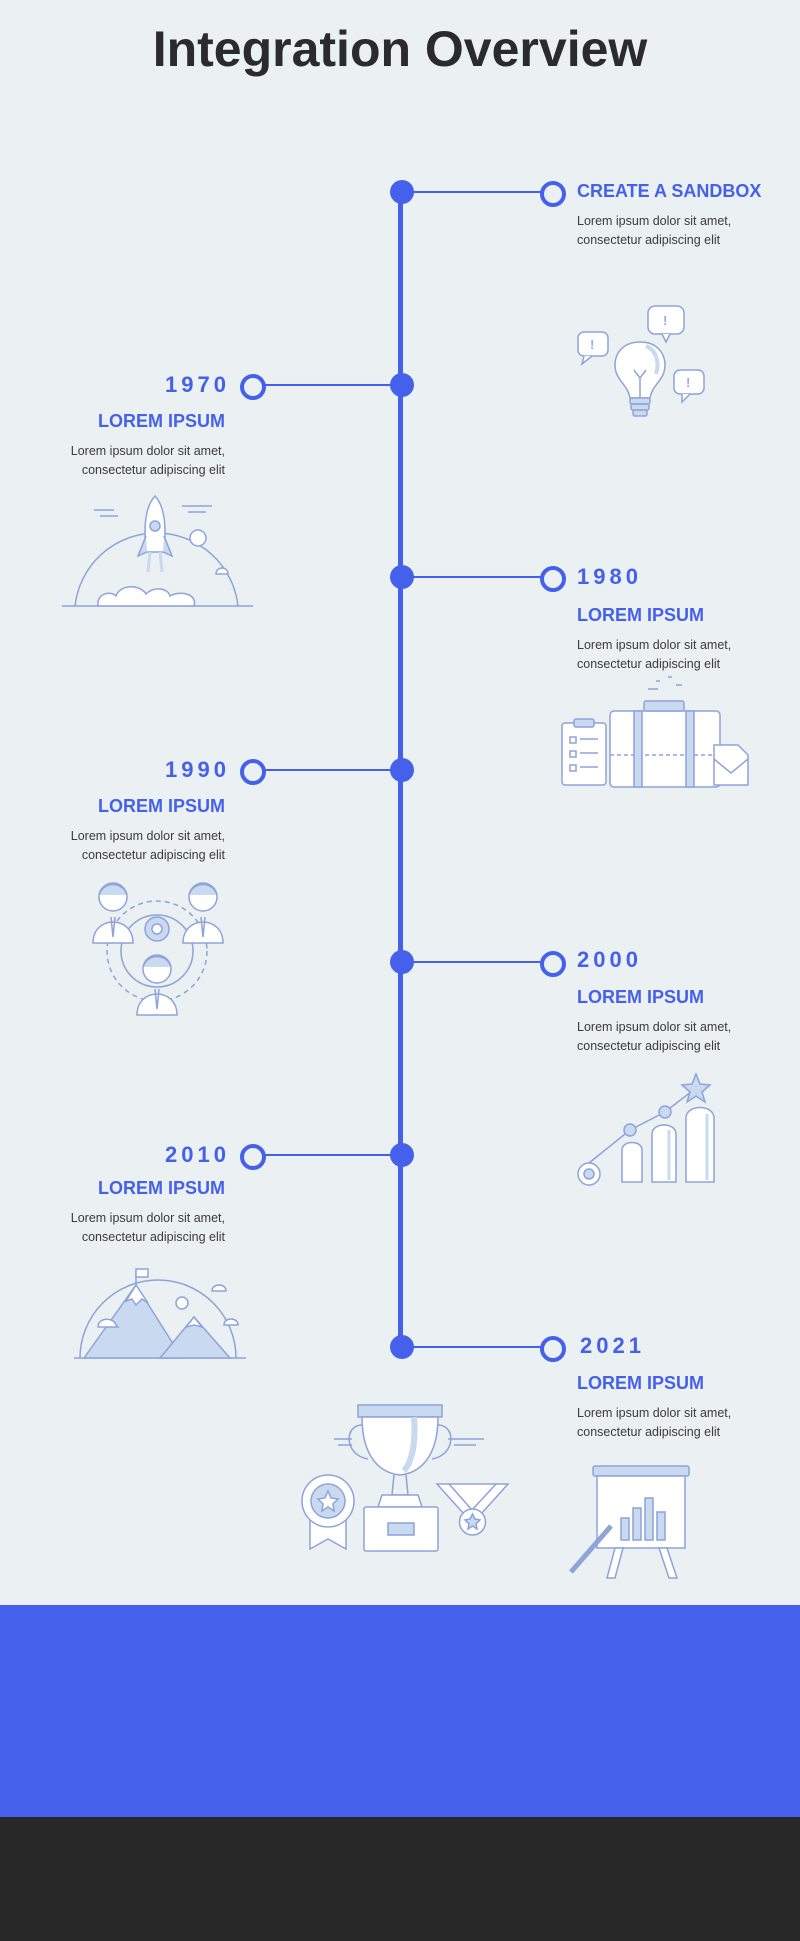 Image resolution: width=800 pixels, height=1941 pixels. What do you see at coordinates (472, 1509) in the screenshot?
I see `medal-icon` at bounding box center [472, 1509].